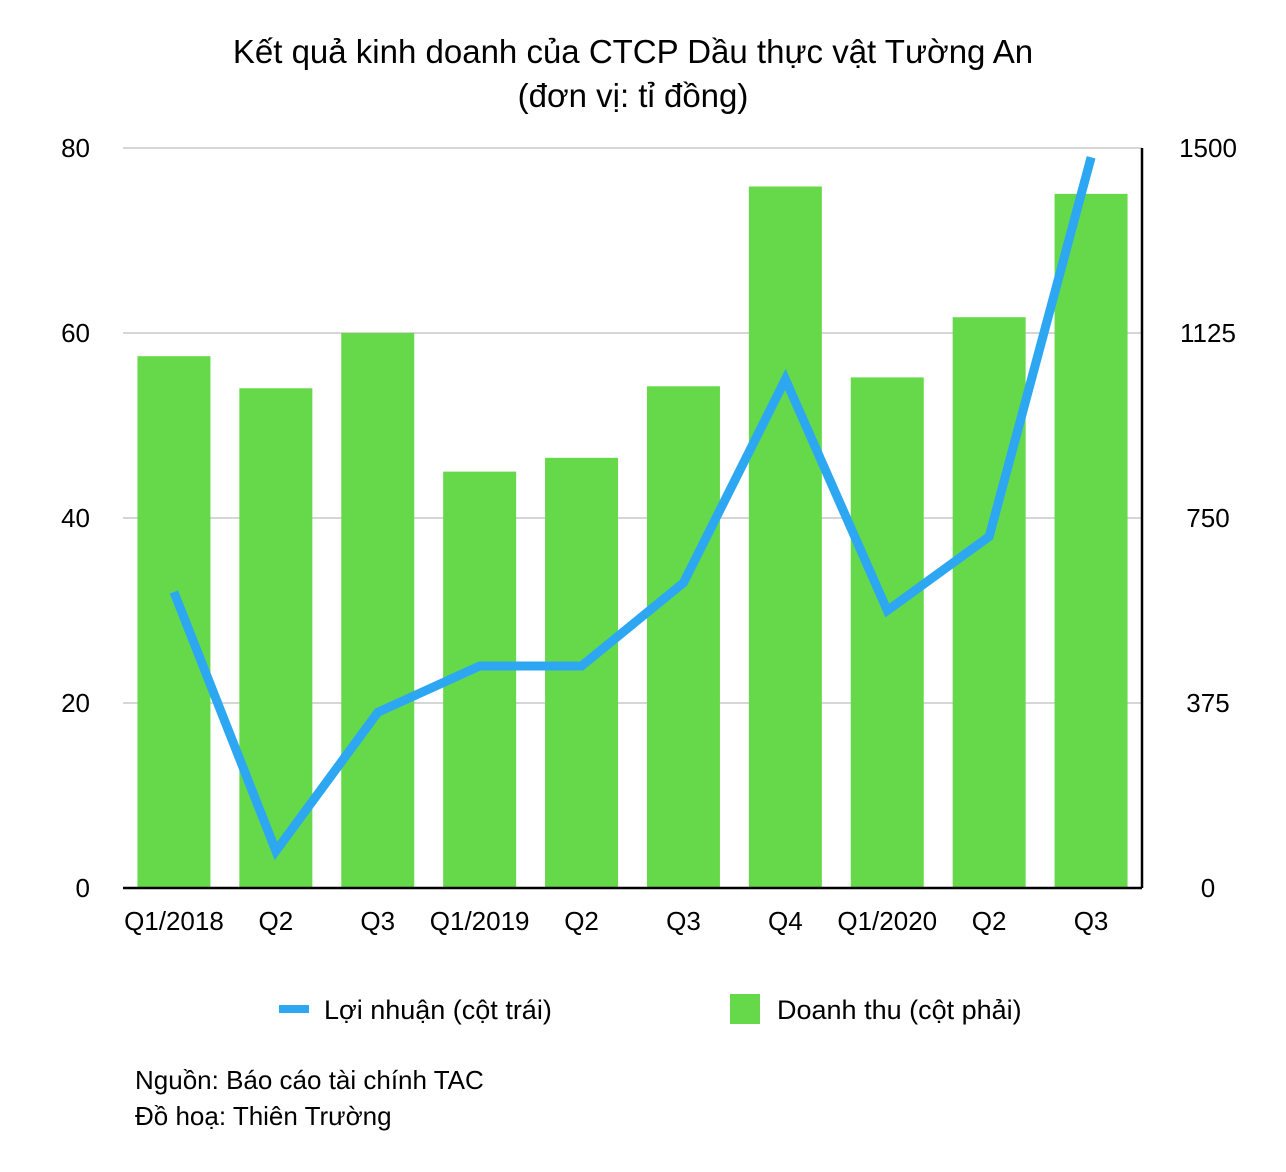 Image resolution: width=1286 pixels, height=1172 pixels. I want to click on left-tick-label: 0, so click(83, 888).